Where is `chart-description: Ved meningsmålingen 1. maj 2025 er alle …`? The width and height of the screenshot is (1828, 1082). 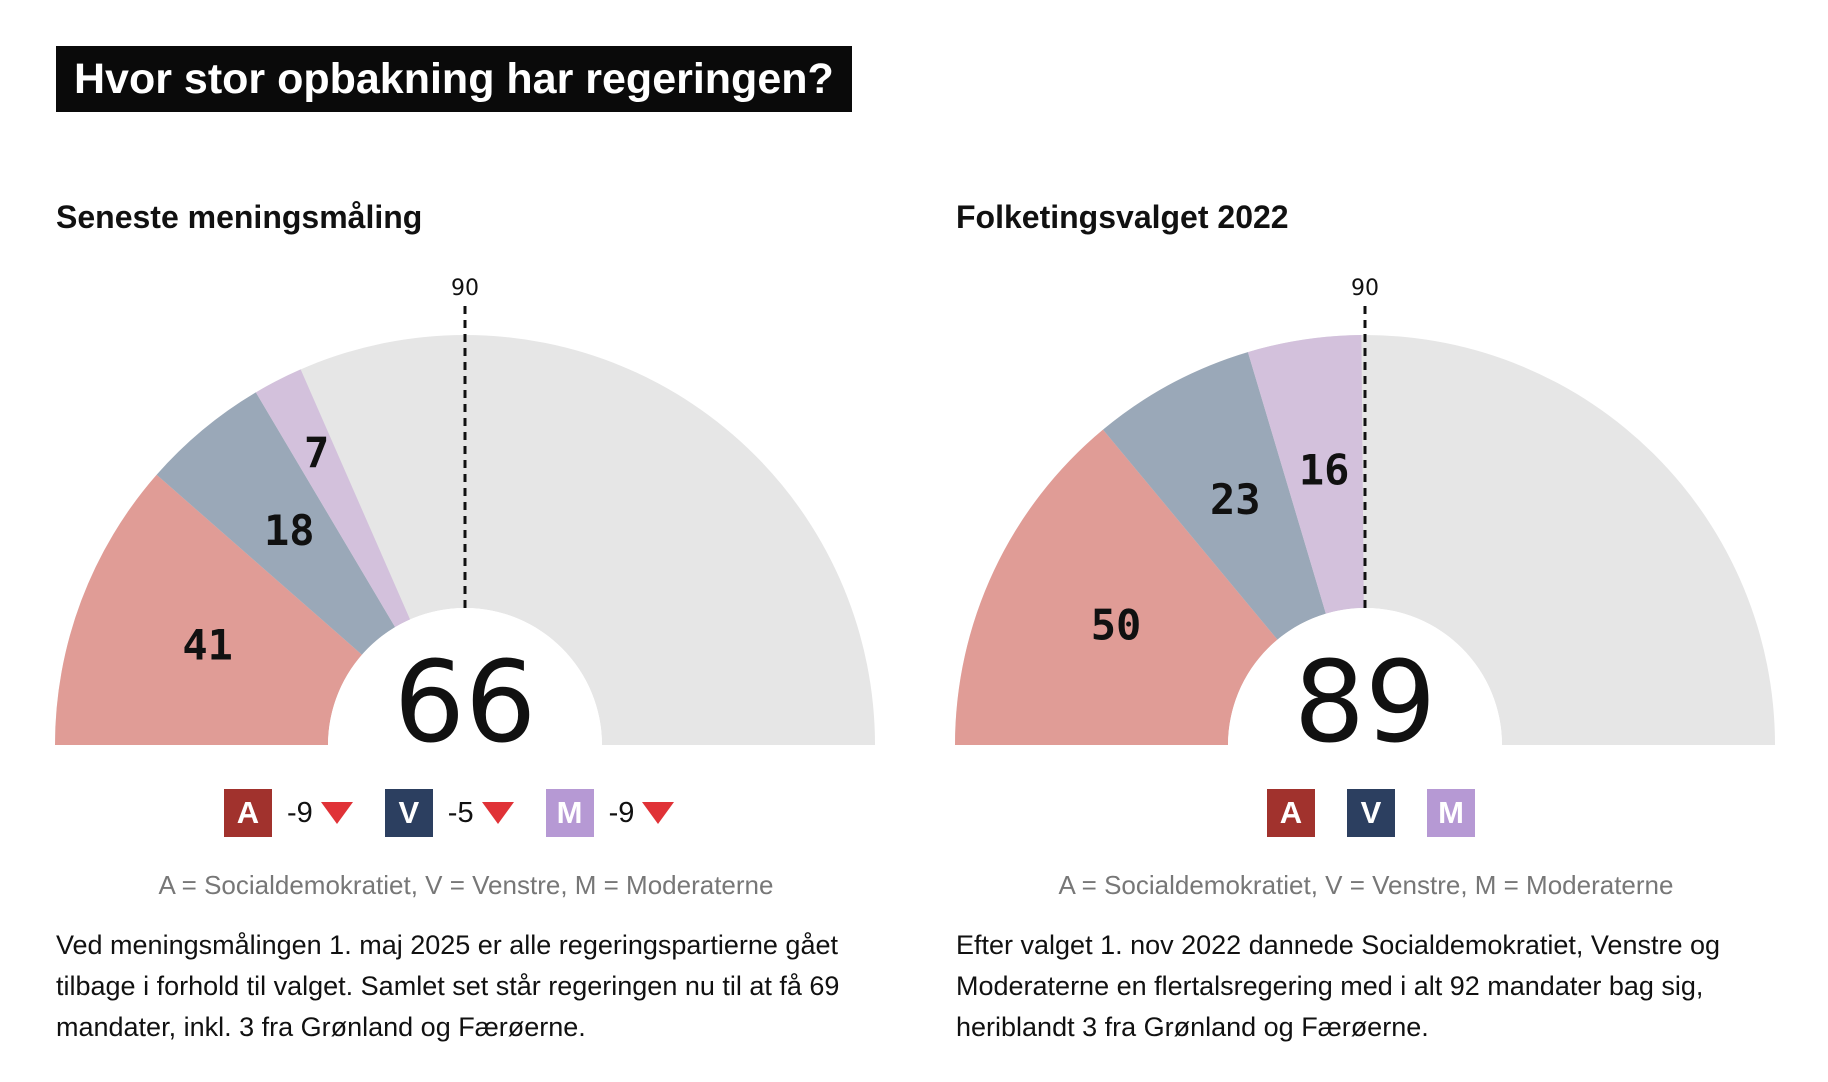
chart-description: Ved meningsmålingen 1. maj 2025 er alle … is located at coordinates (448, 986).